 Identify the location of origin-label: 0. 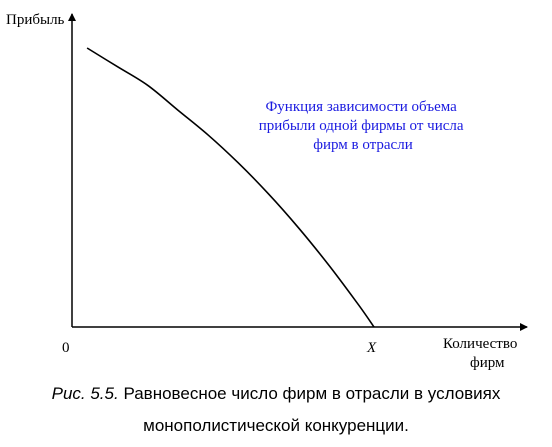
(66, 348).